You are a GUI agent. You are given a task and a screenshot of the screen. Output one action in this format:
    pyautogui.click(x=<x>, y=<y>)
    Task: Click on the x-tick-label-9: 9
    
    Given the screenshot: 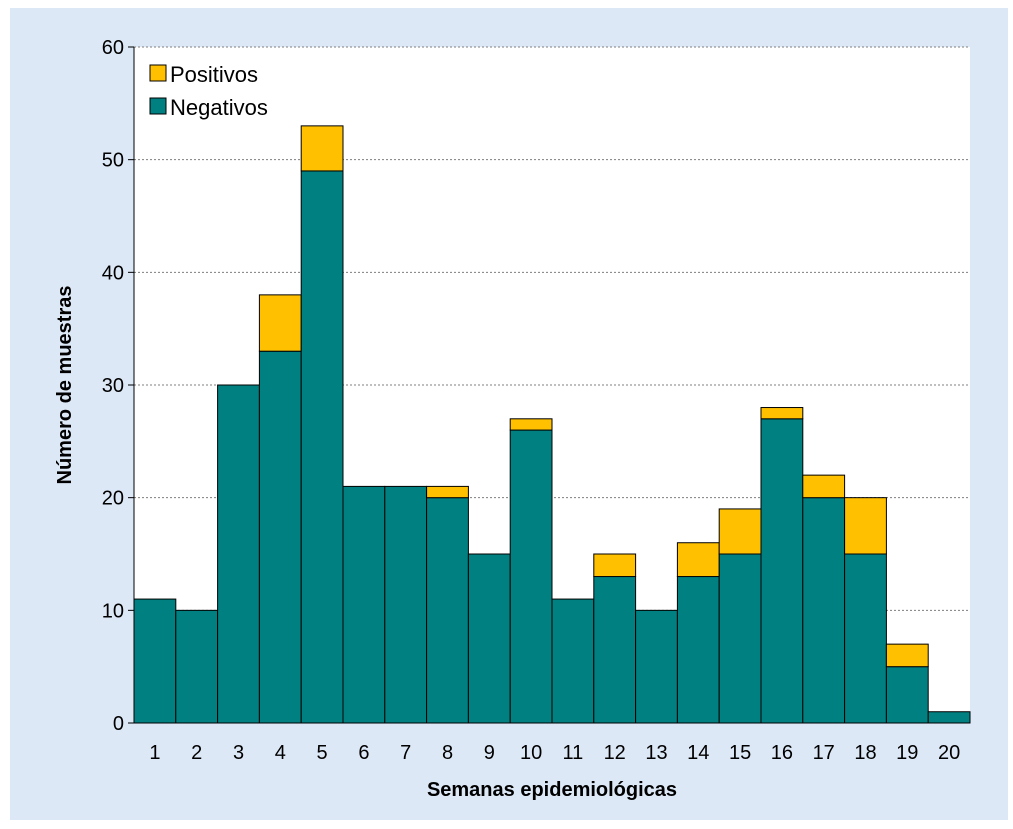 What is the action you would take?
    pyautogui.click(x=489, y=753)
    